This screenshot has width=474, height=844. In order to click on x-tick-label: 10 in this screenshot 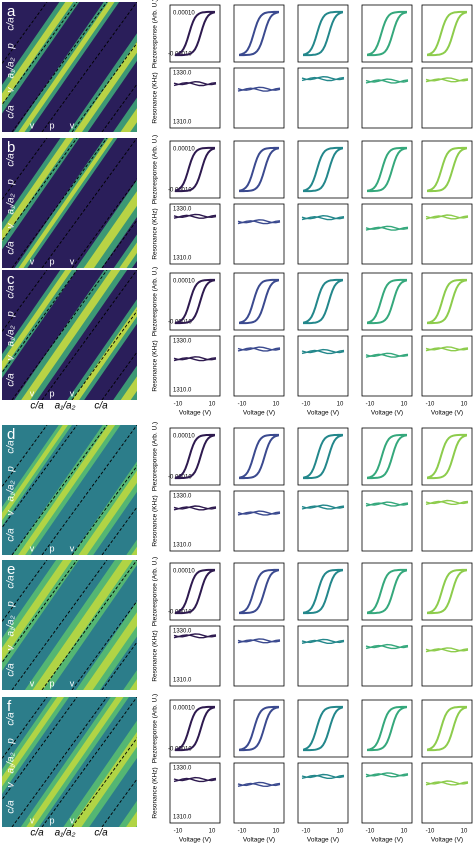, I will do `click(340, 405)`.